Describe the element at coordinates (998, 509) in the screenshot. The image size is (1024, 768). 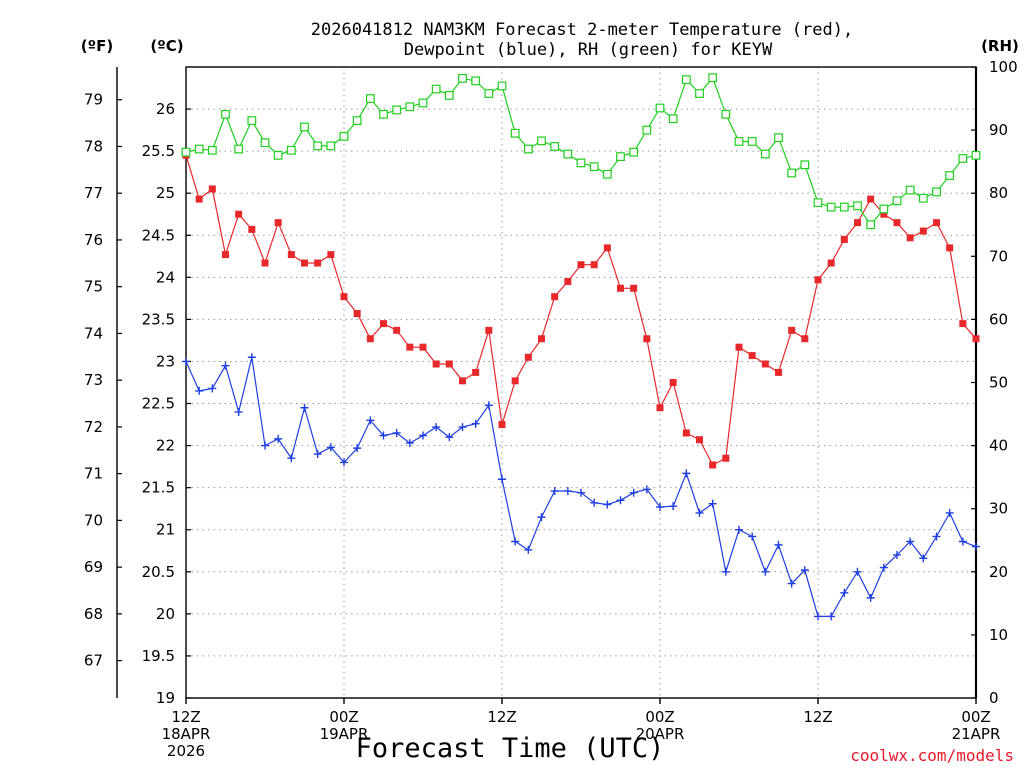
I see `rh-tick-label: 30` at that location.